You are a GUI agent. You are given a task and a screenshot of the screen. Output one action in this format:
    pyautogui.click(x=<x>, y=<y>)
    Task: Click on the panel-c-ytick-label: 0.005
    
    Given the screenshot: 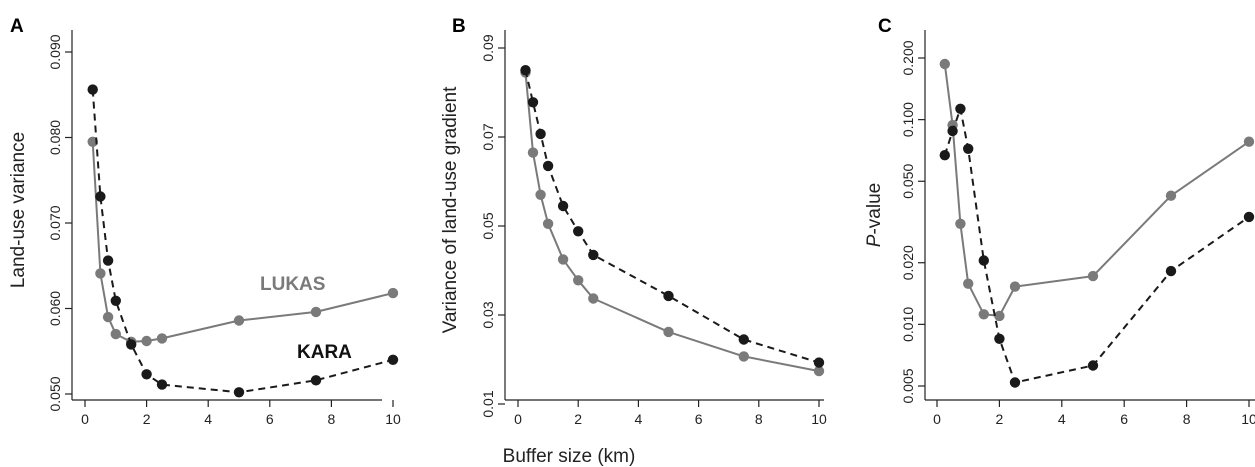 What is the action you would take?
    pyautogui.click(x=908, y=385)
    